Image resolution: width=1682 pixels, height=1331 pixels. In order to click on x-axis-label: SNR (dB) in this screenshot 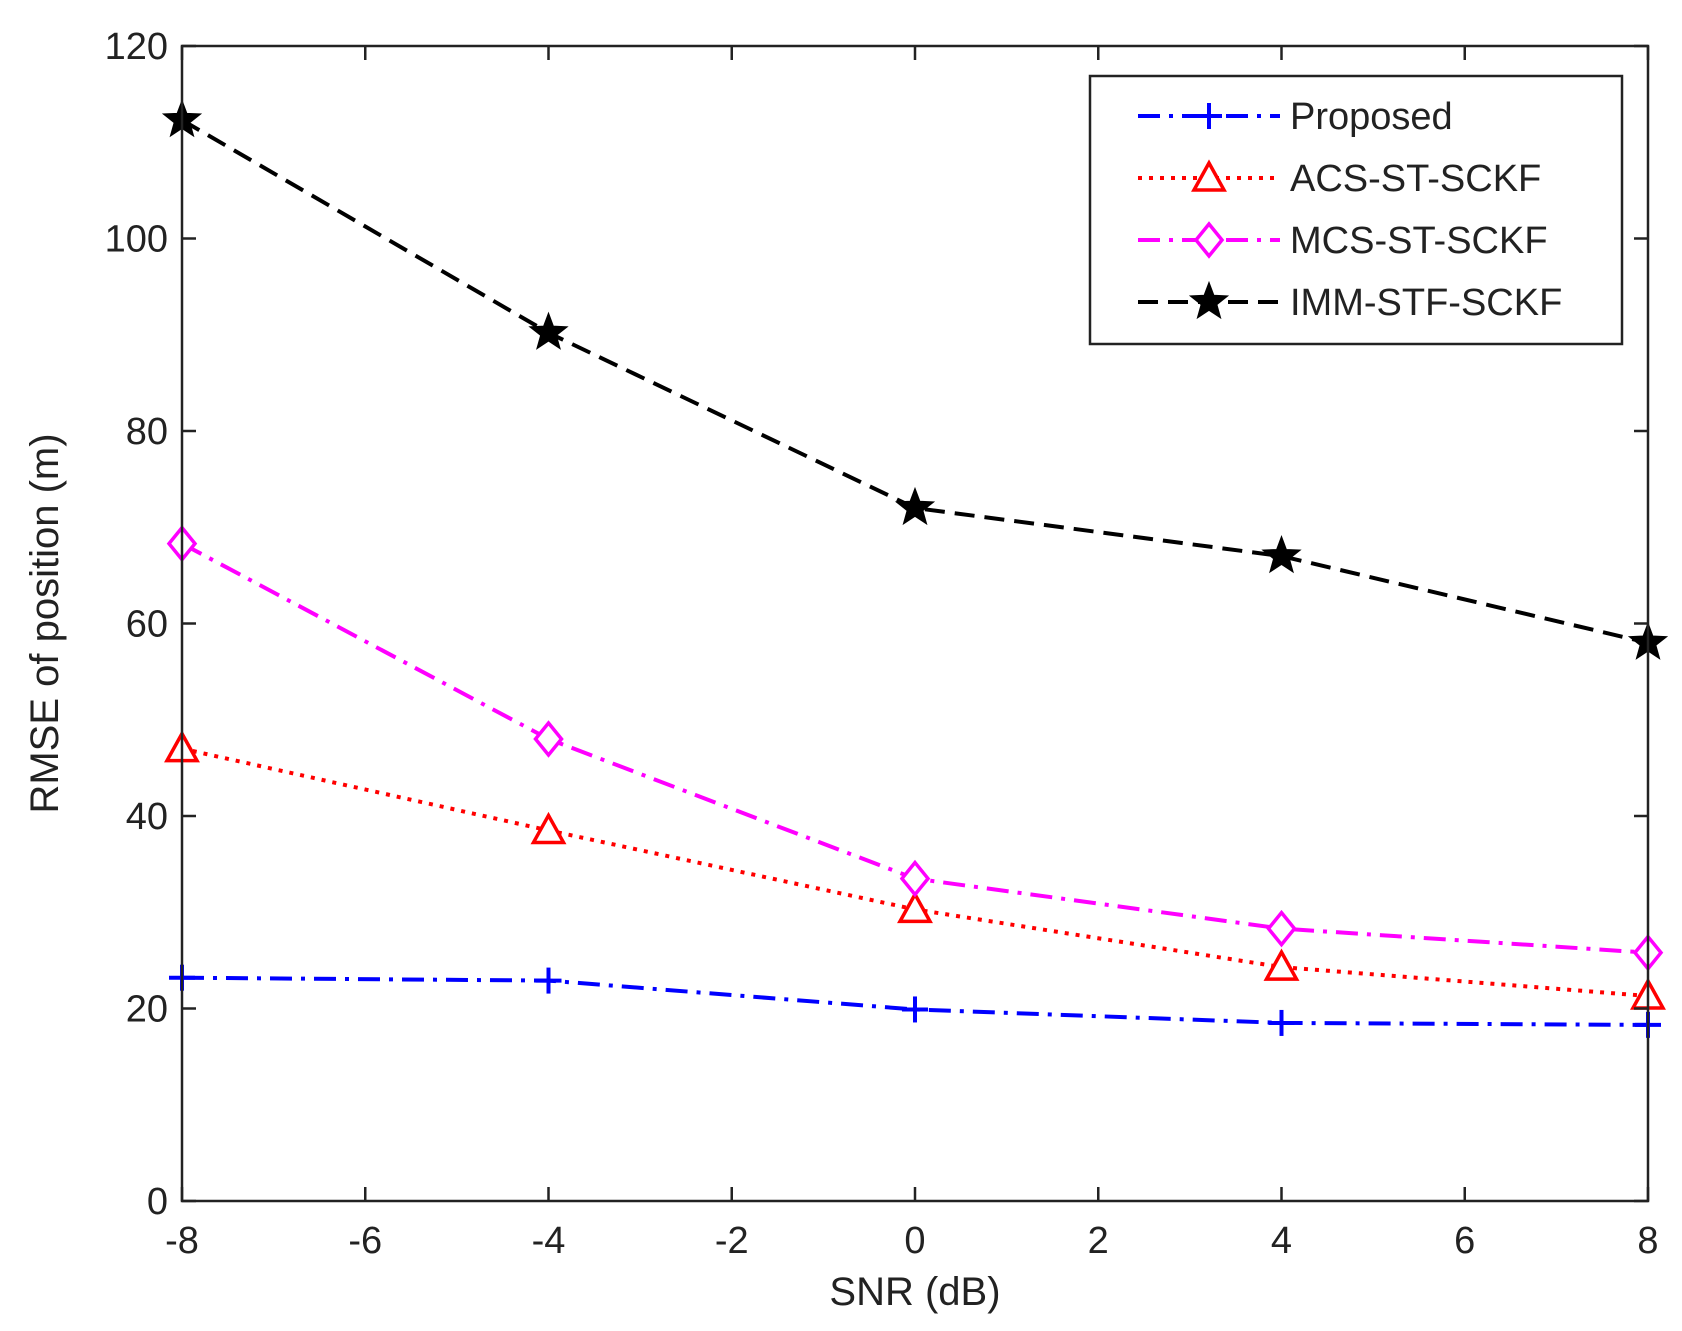, I will do `click(914, 1292)`.